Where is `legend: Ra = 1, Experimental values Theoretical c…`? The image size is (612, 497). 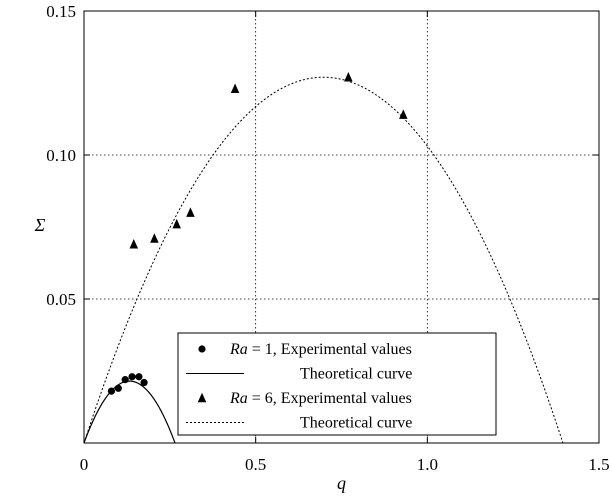 legend: Ra = 1, Experimental values Theoretical c… is located at coordinates (337, 384).